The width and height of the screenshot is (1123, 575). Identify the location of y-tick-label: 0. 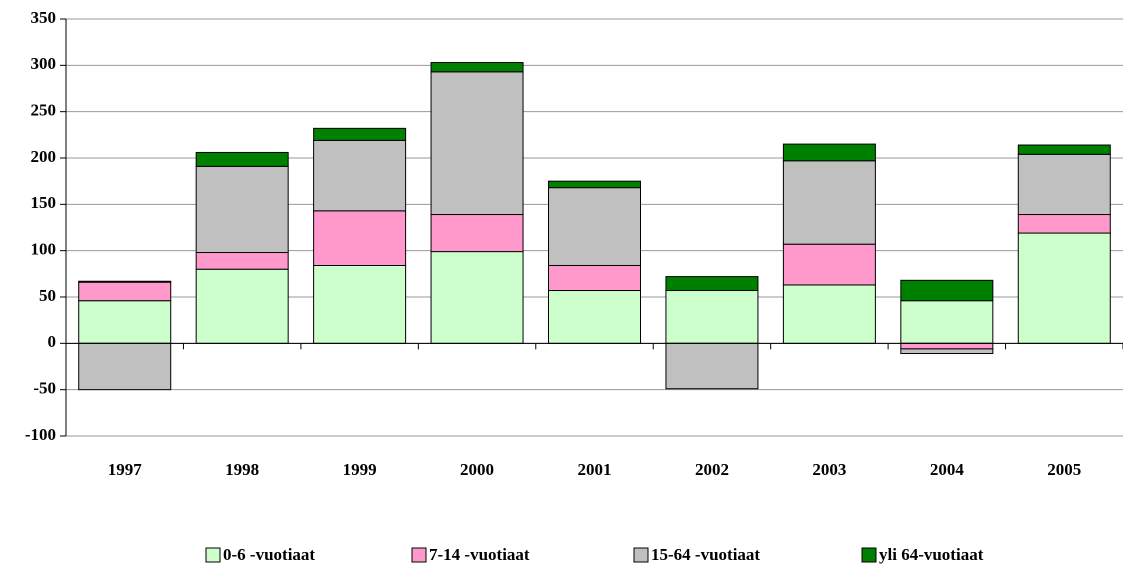
(52, 341).